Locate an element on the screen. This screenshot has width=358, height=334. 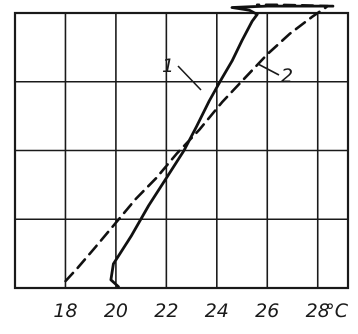
series-label-1: 1 is located at coordinates (168, 66).